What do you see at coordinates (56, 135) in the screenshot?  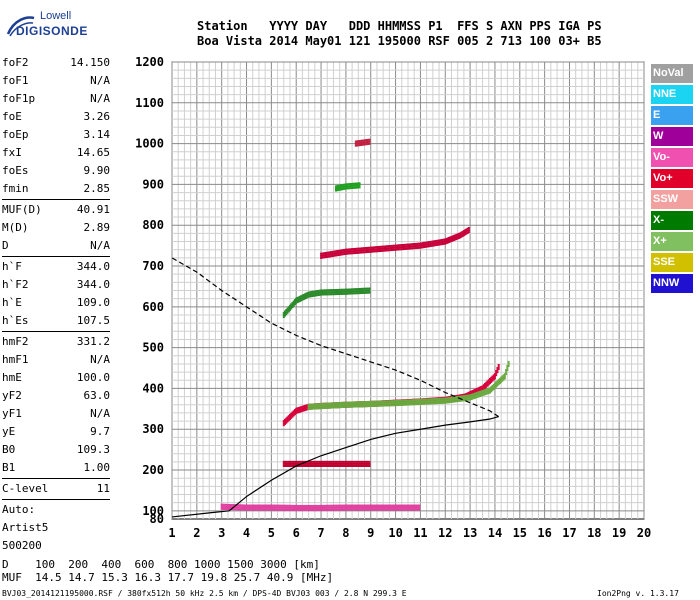 I see `param-row: foEp 3.14` at bounding box center [56, 135].